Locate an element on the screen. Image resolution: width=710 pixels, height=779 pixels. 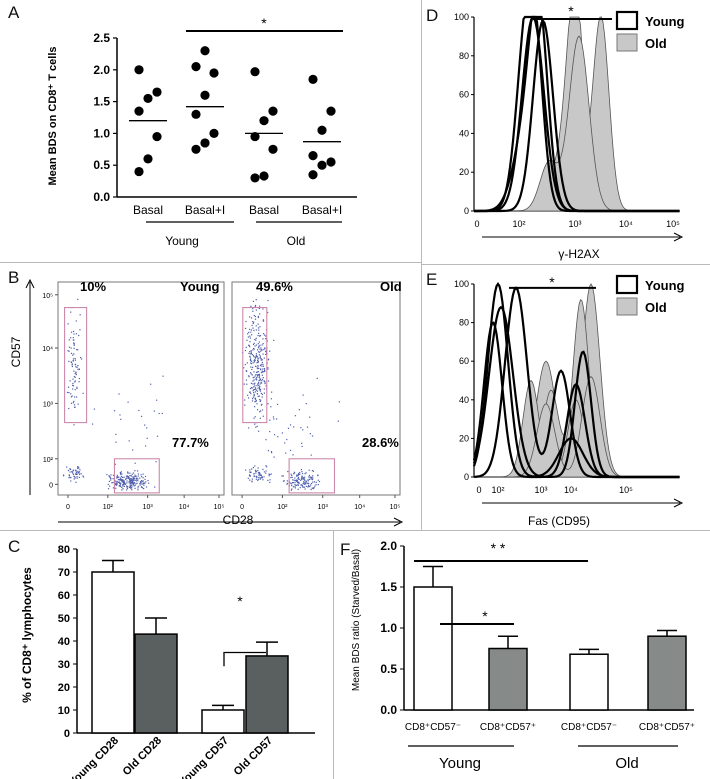
chart-b-xtick-label: 10⁵ is located at coordinates (219, 507).